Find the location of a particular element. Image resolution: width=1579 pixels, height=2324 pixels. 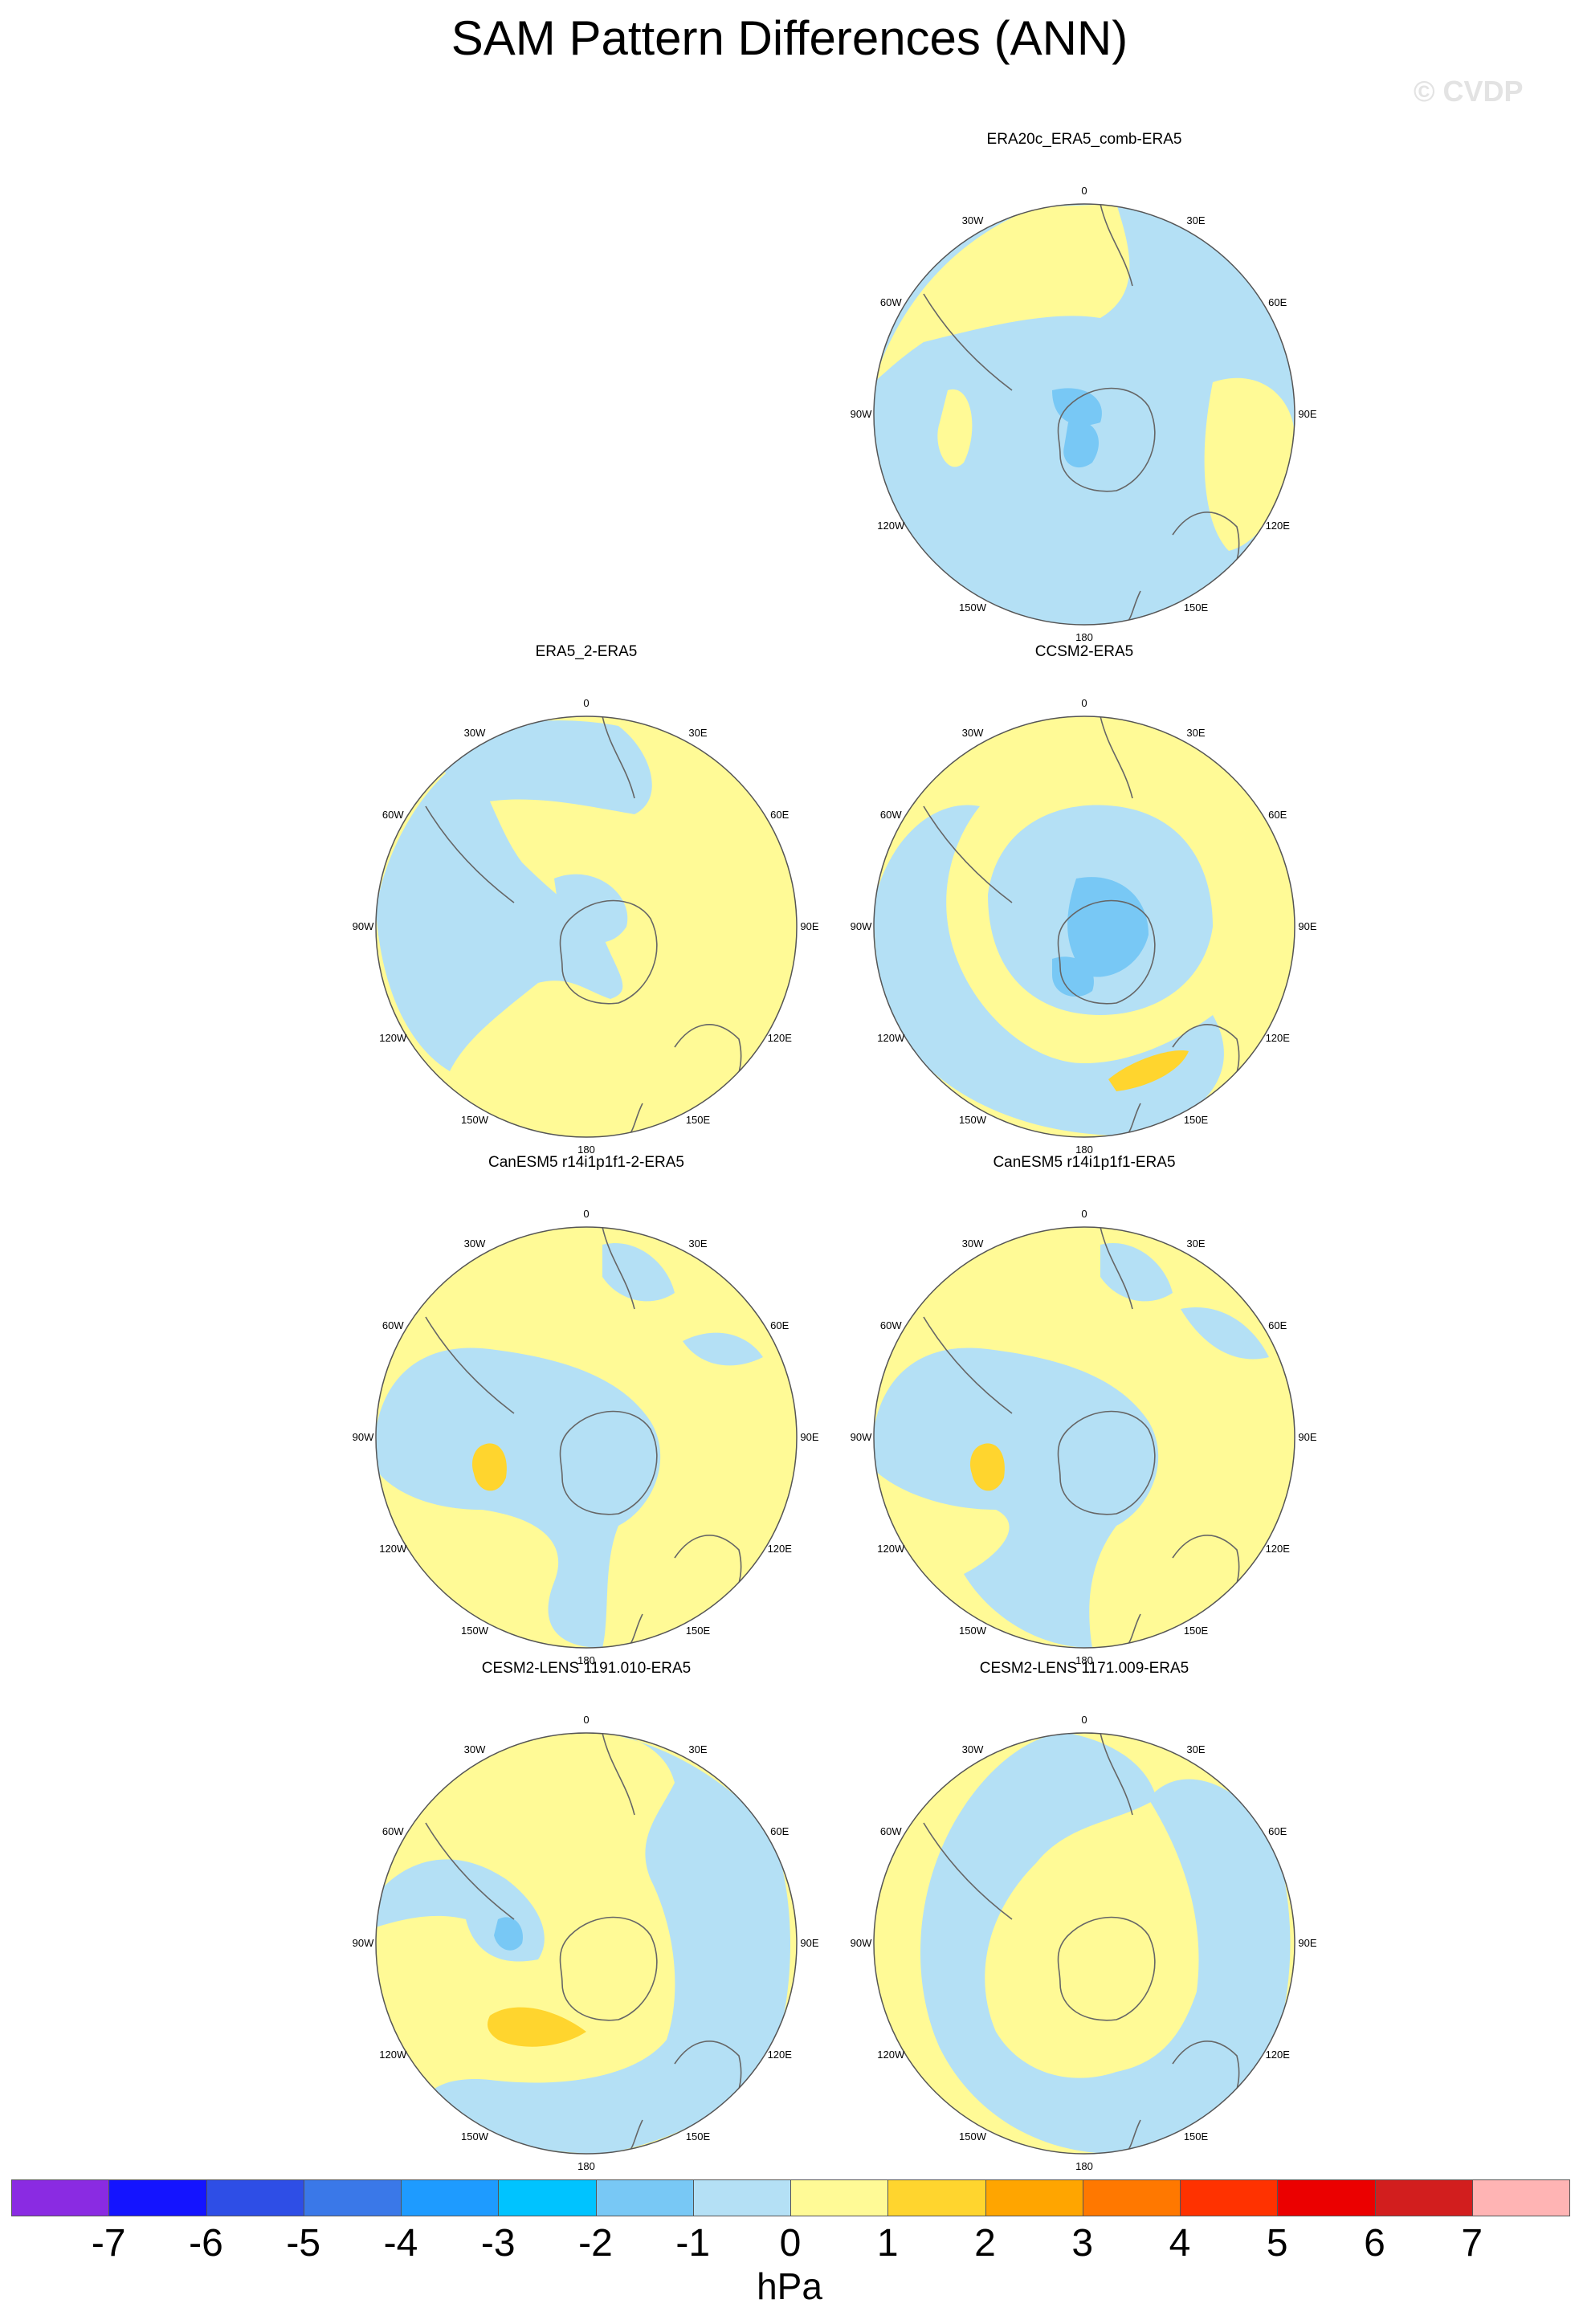

panel-title: CanESM5 r14i1p1f1-2-ERA5 is located at coordinates (586, 1162).